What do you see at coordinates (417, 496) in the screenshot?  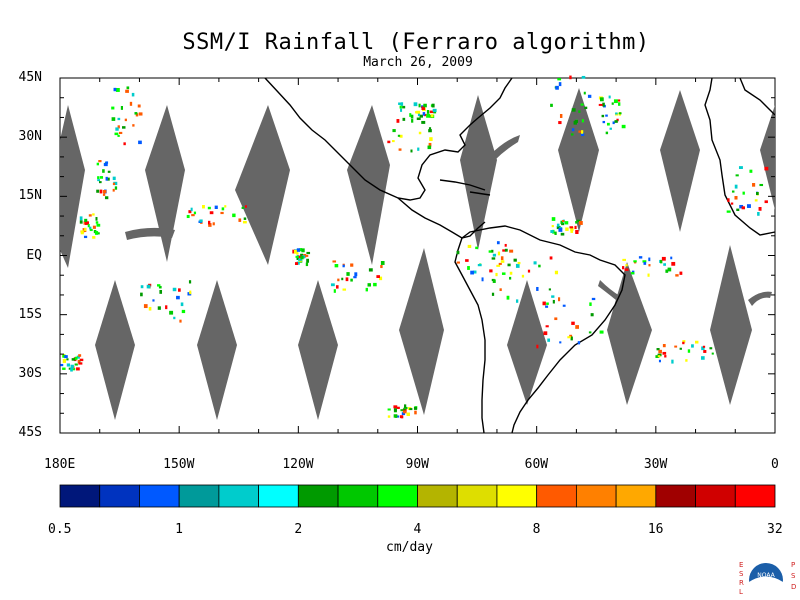 I see `colorbar` at bounding box center [417, 496].